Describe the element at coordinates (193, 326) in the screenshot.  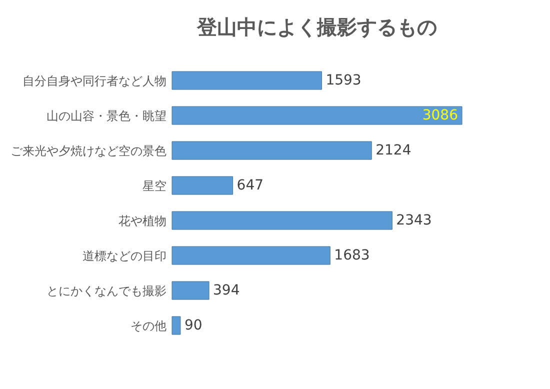
I see `data-label: 90` at that location.